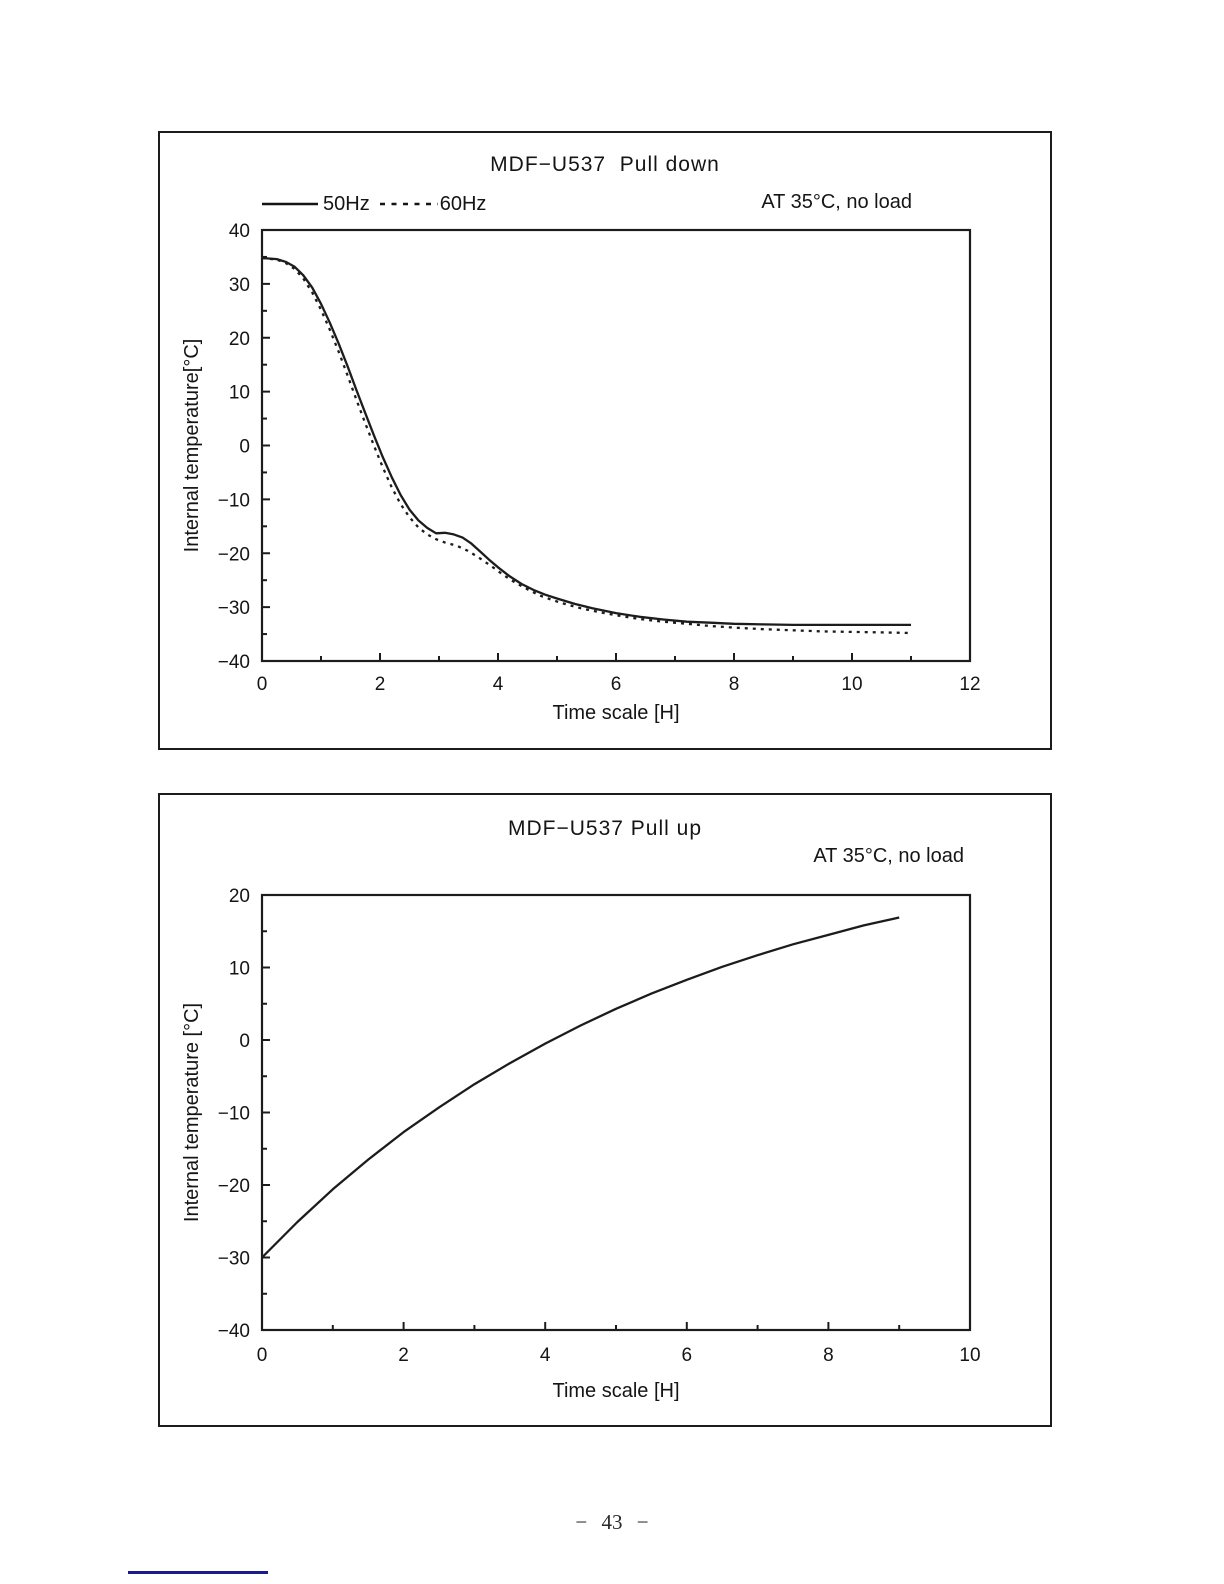 The image size is (1224, 1584). Describe the element at coordinates (605, 828) in the screenshot. I see `chart-title-pull-up: MDF−U537 Pull up` at that location.